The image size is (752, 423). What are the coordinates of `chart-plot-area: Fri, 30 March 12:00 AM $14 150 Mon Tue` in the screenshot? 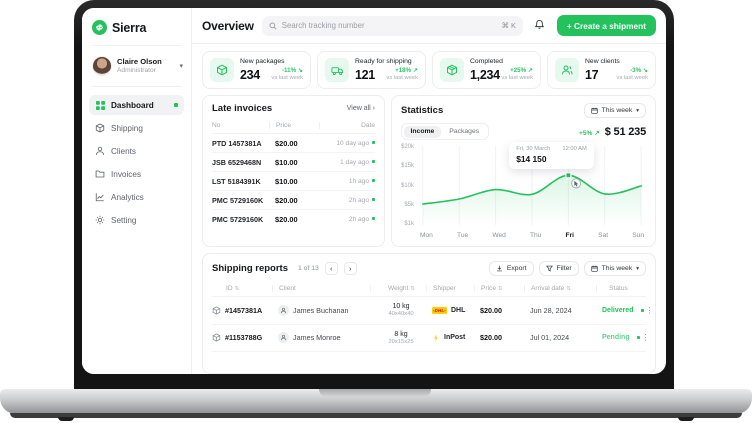 It's located at (532, 190).